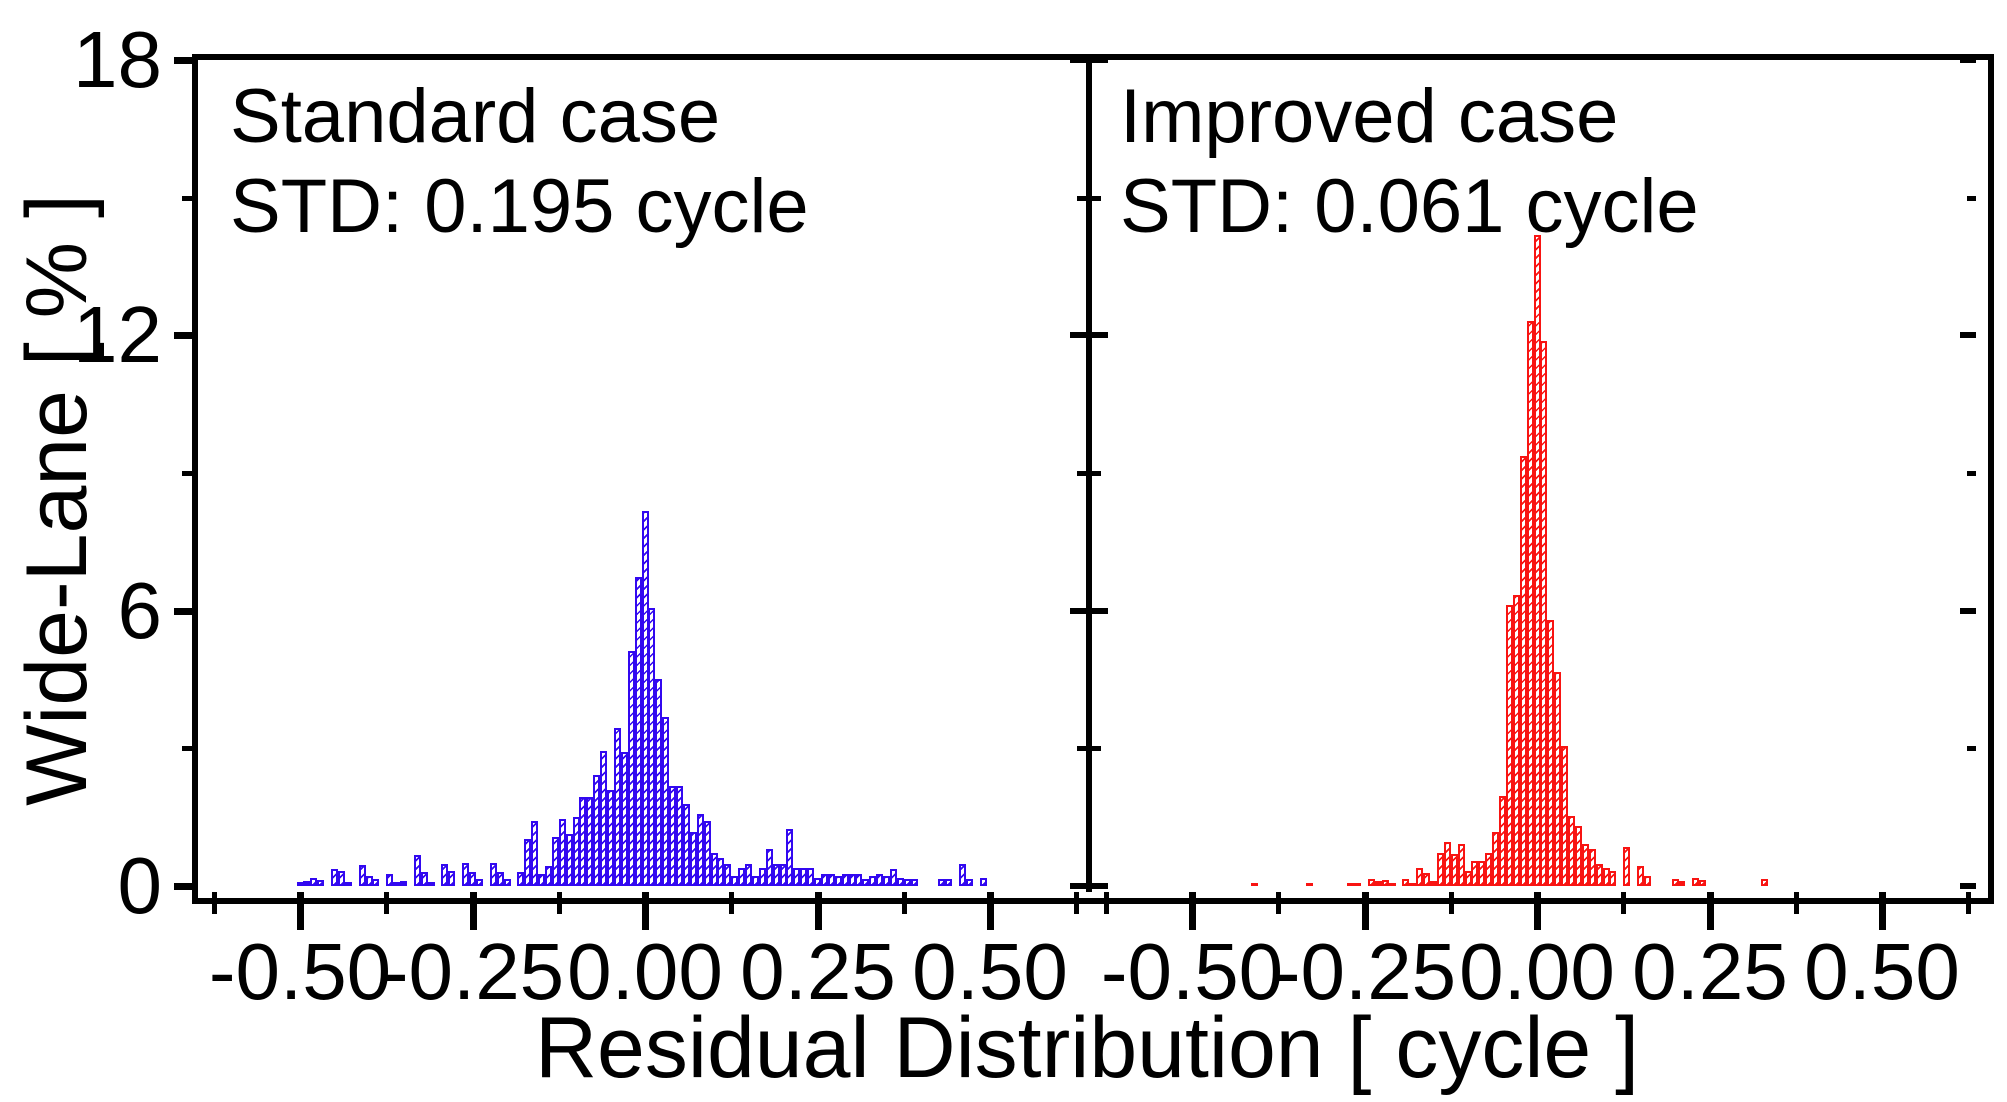 This screenshot has width=2007, height=1102. I want to click on panel-improved-std: STD: 0.061 cycle, so click(1409, 206).